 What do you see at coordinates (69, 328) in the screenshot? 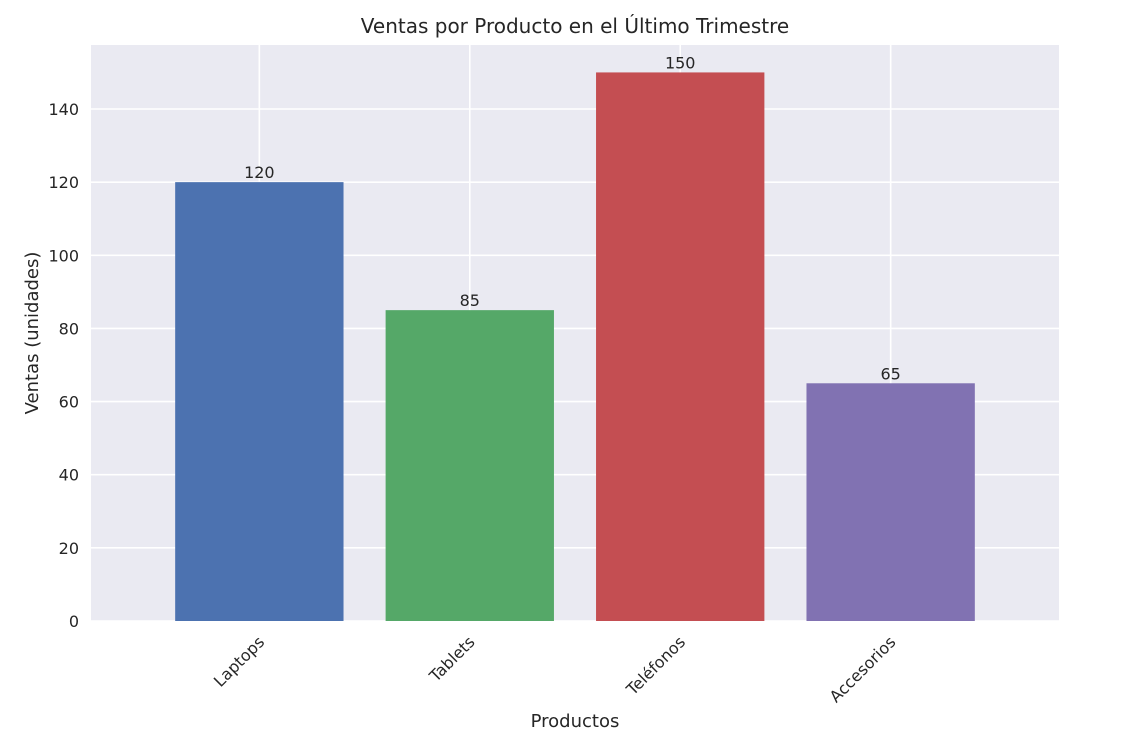
I see `y-tick-label: 80` at bounding box center [69, 328].